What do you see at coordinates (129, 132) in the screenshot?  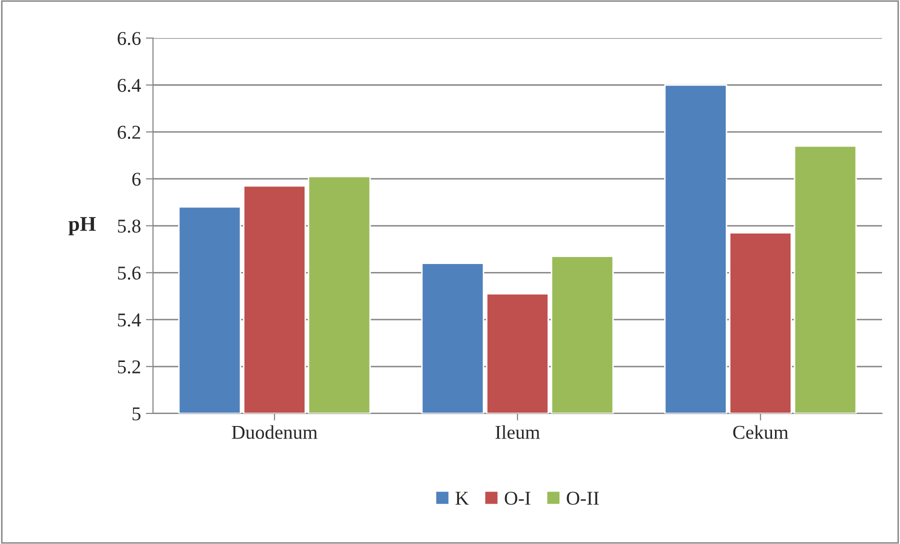 I see `y-tick-label: 6.2` at bounding box center [129, 132].